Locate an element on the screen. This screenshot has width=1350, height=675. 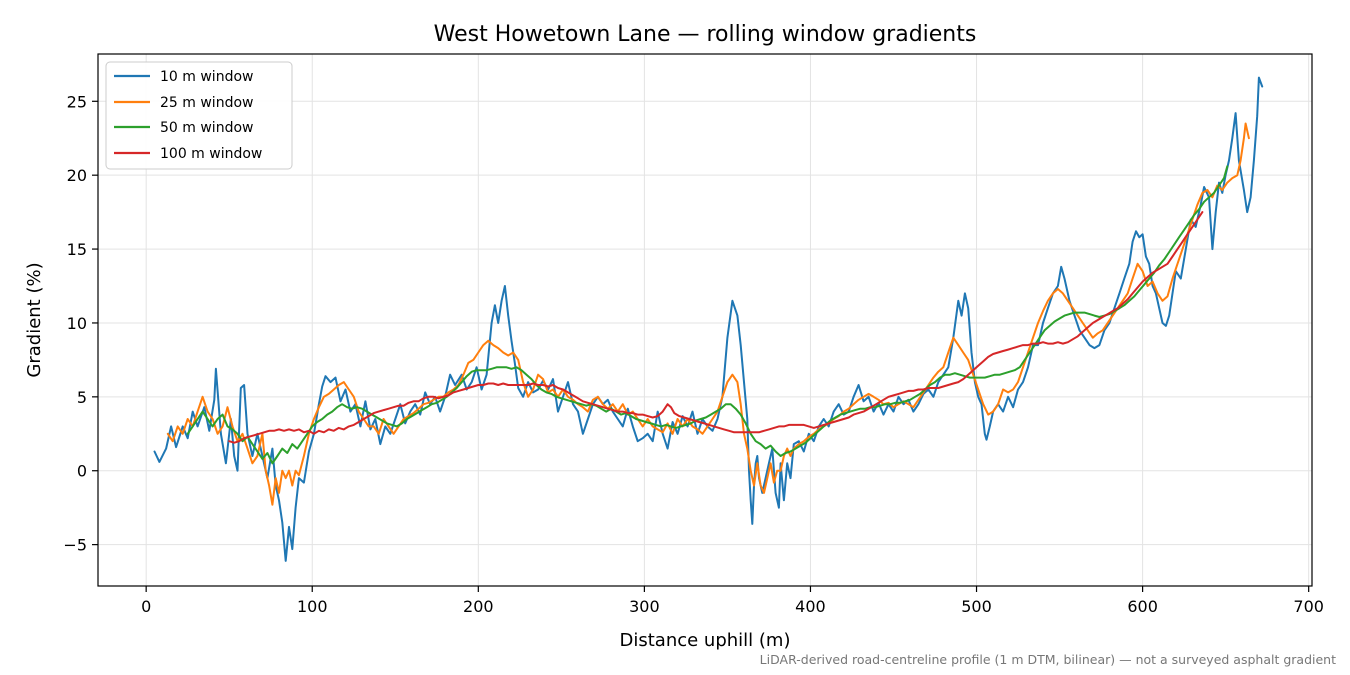
x-tick-label: 400 is located at coordinates (810, 606).